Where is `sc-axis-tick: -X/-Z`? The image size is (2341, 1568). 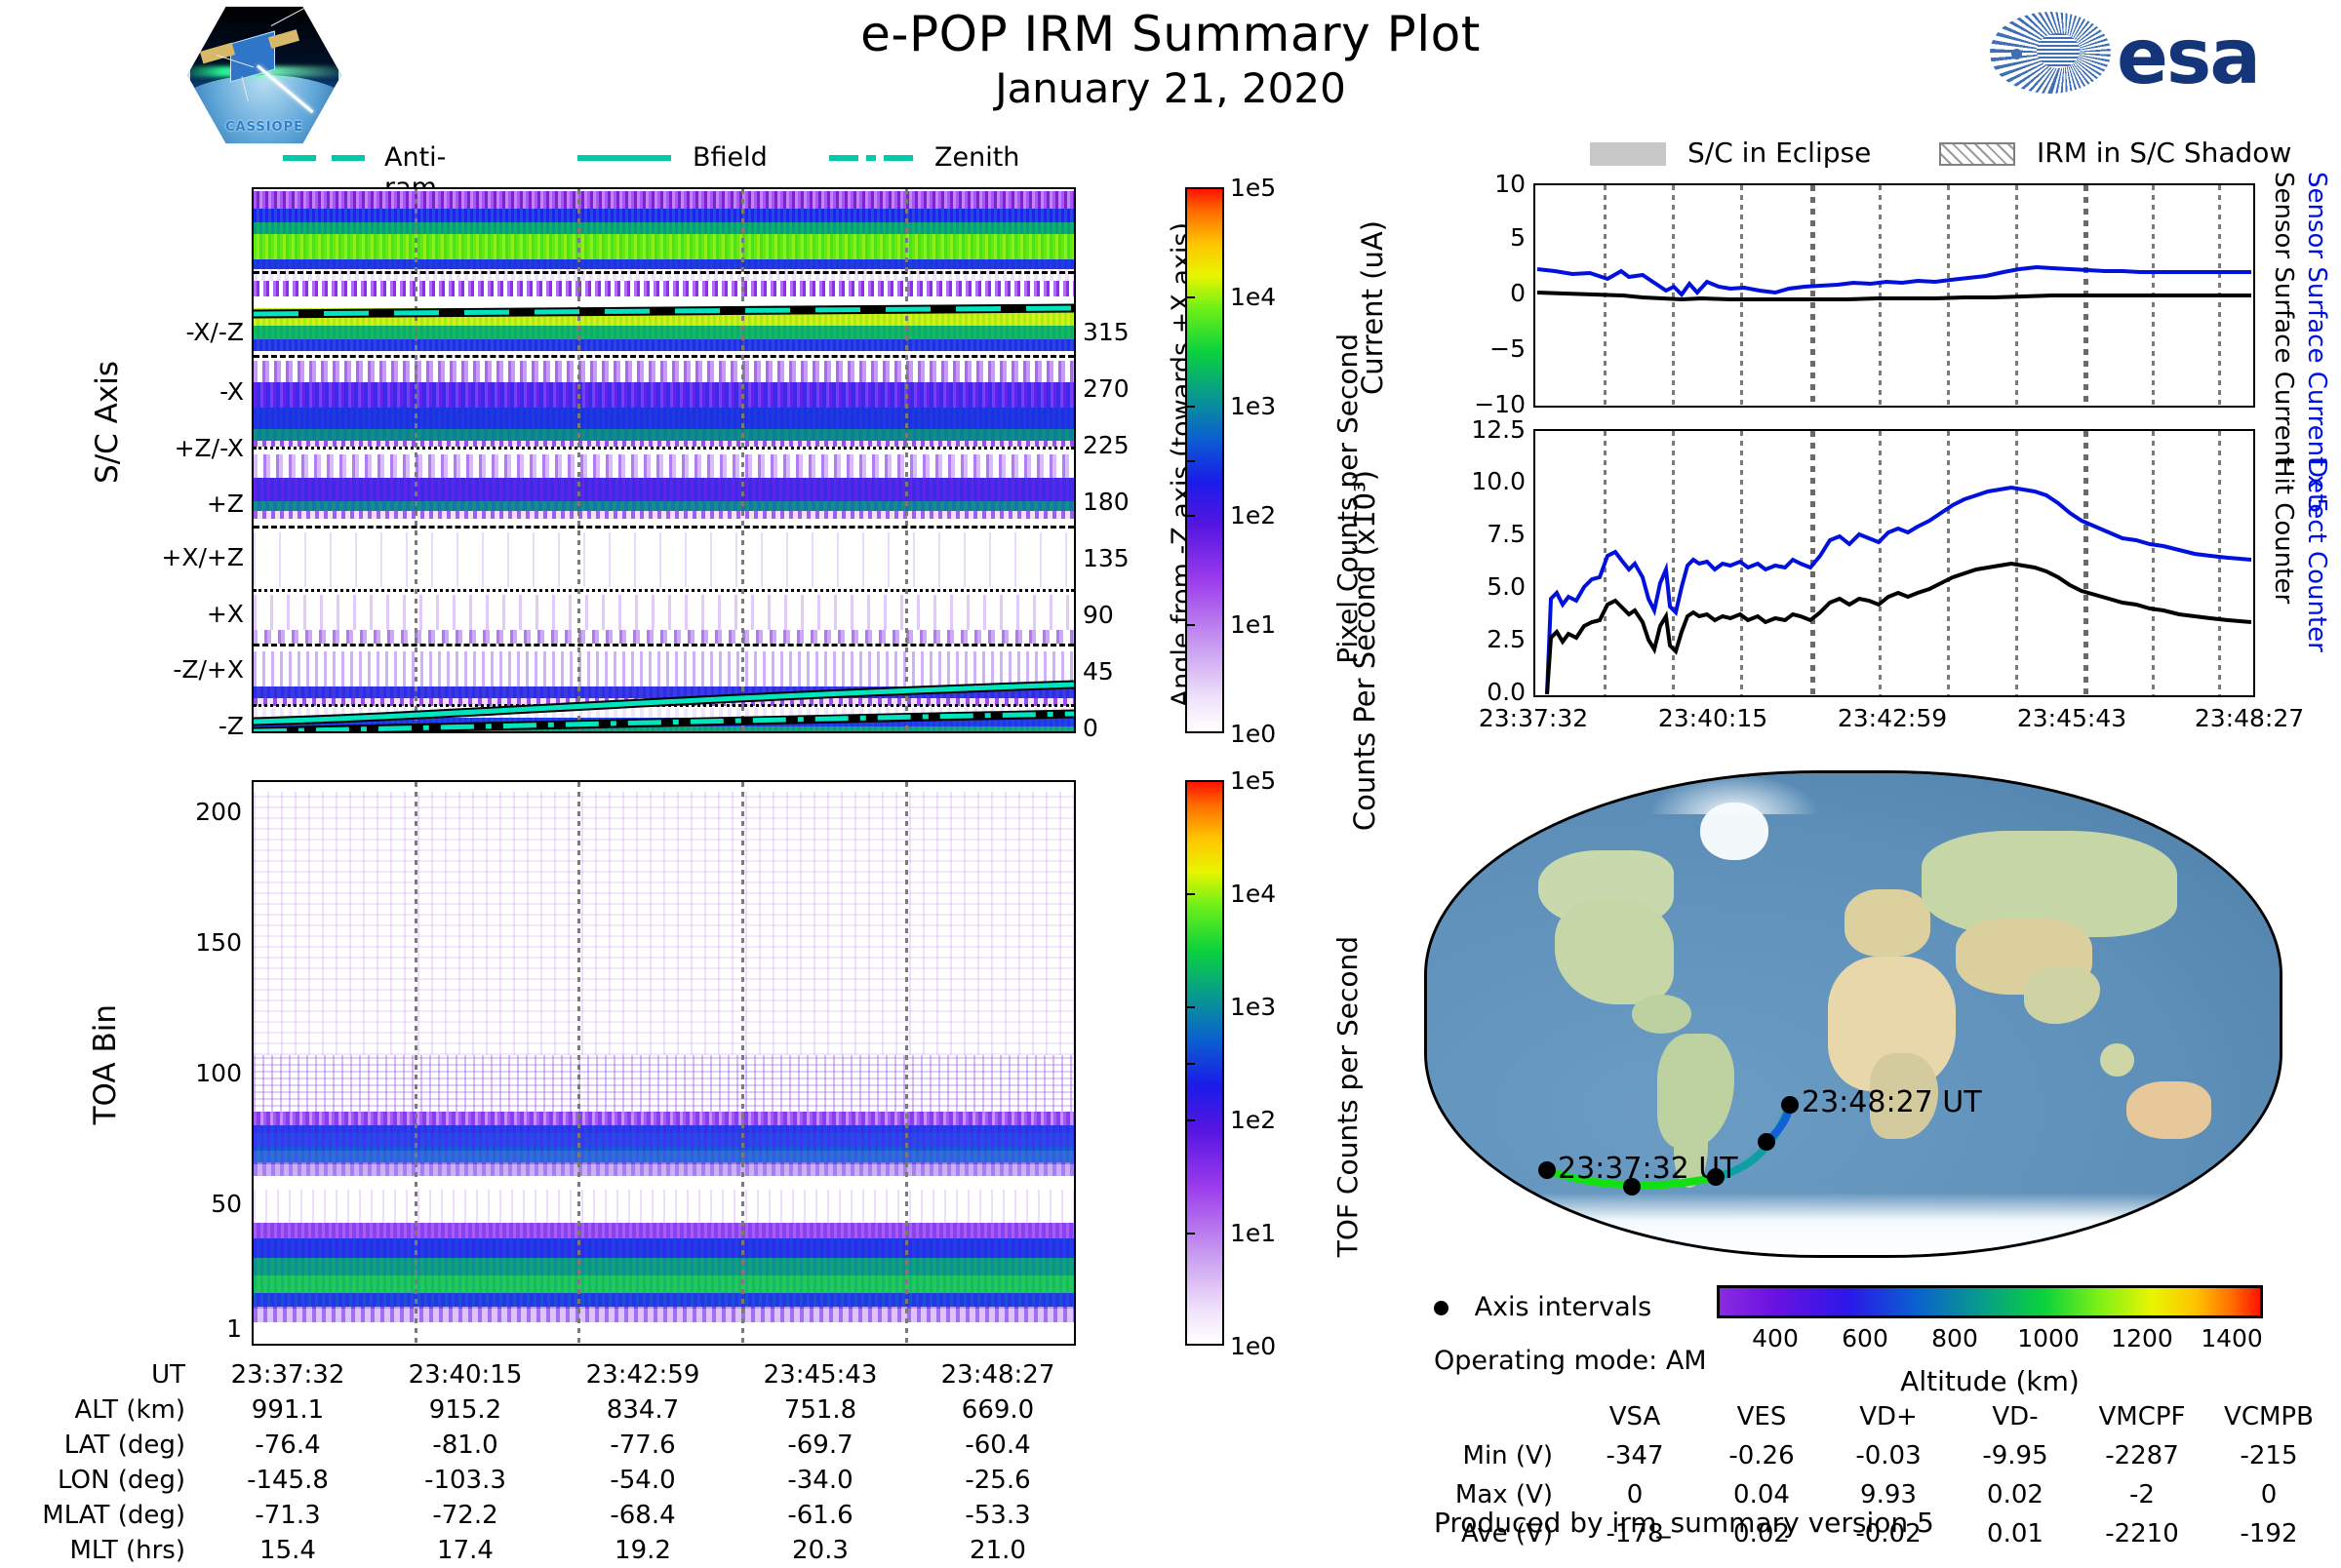 sc-axis-tick: -X/-Z is located at coordinates (214, 332).